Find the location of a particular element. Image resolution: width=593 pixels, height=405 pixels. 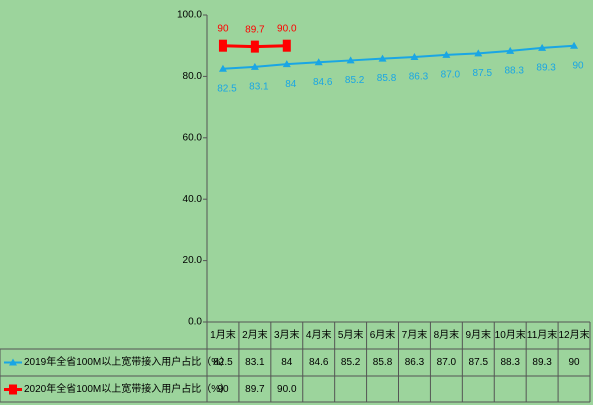

y-tick-label: 60.0 is located at coordinates (193, 137).